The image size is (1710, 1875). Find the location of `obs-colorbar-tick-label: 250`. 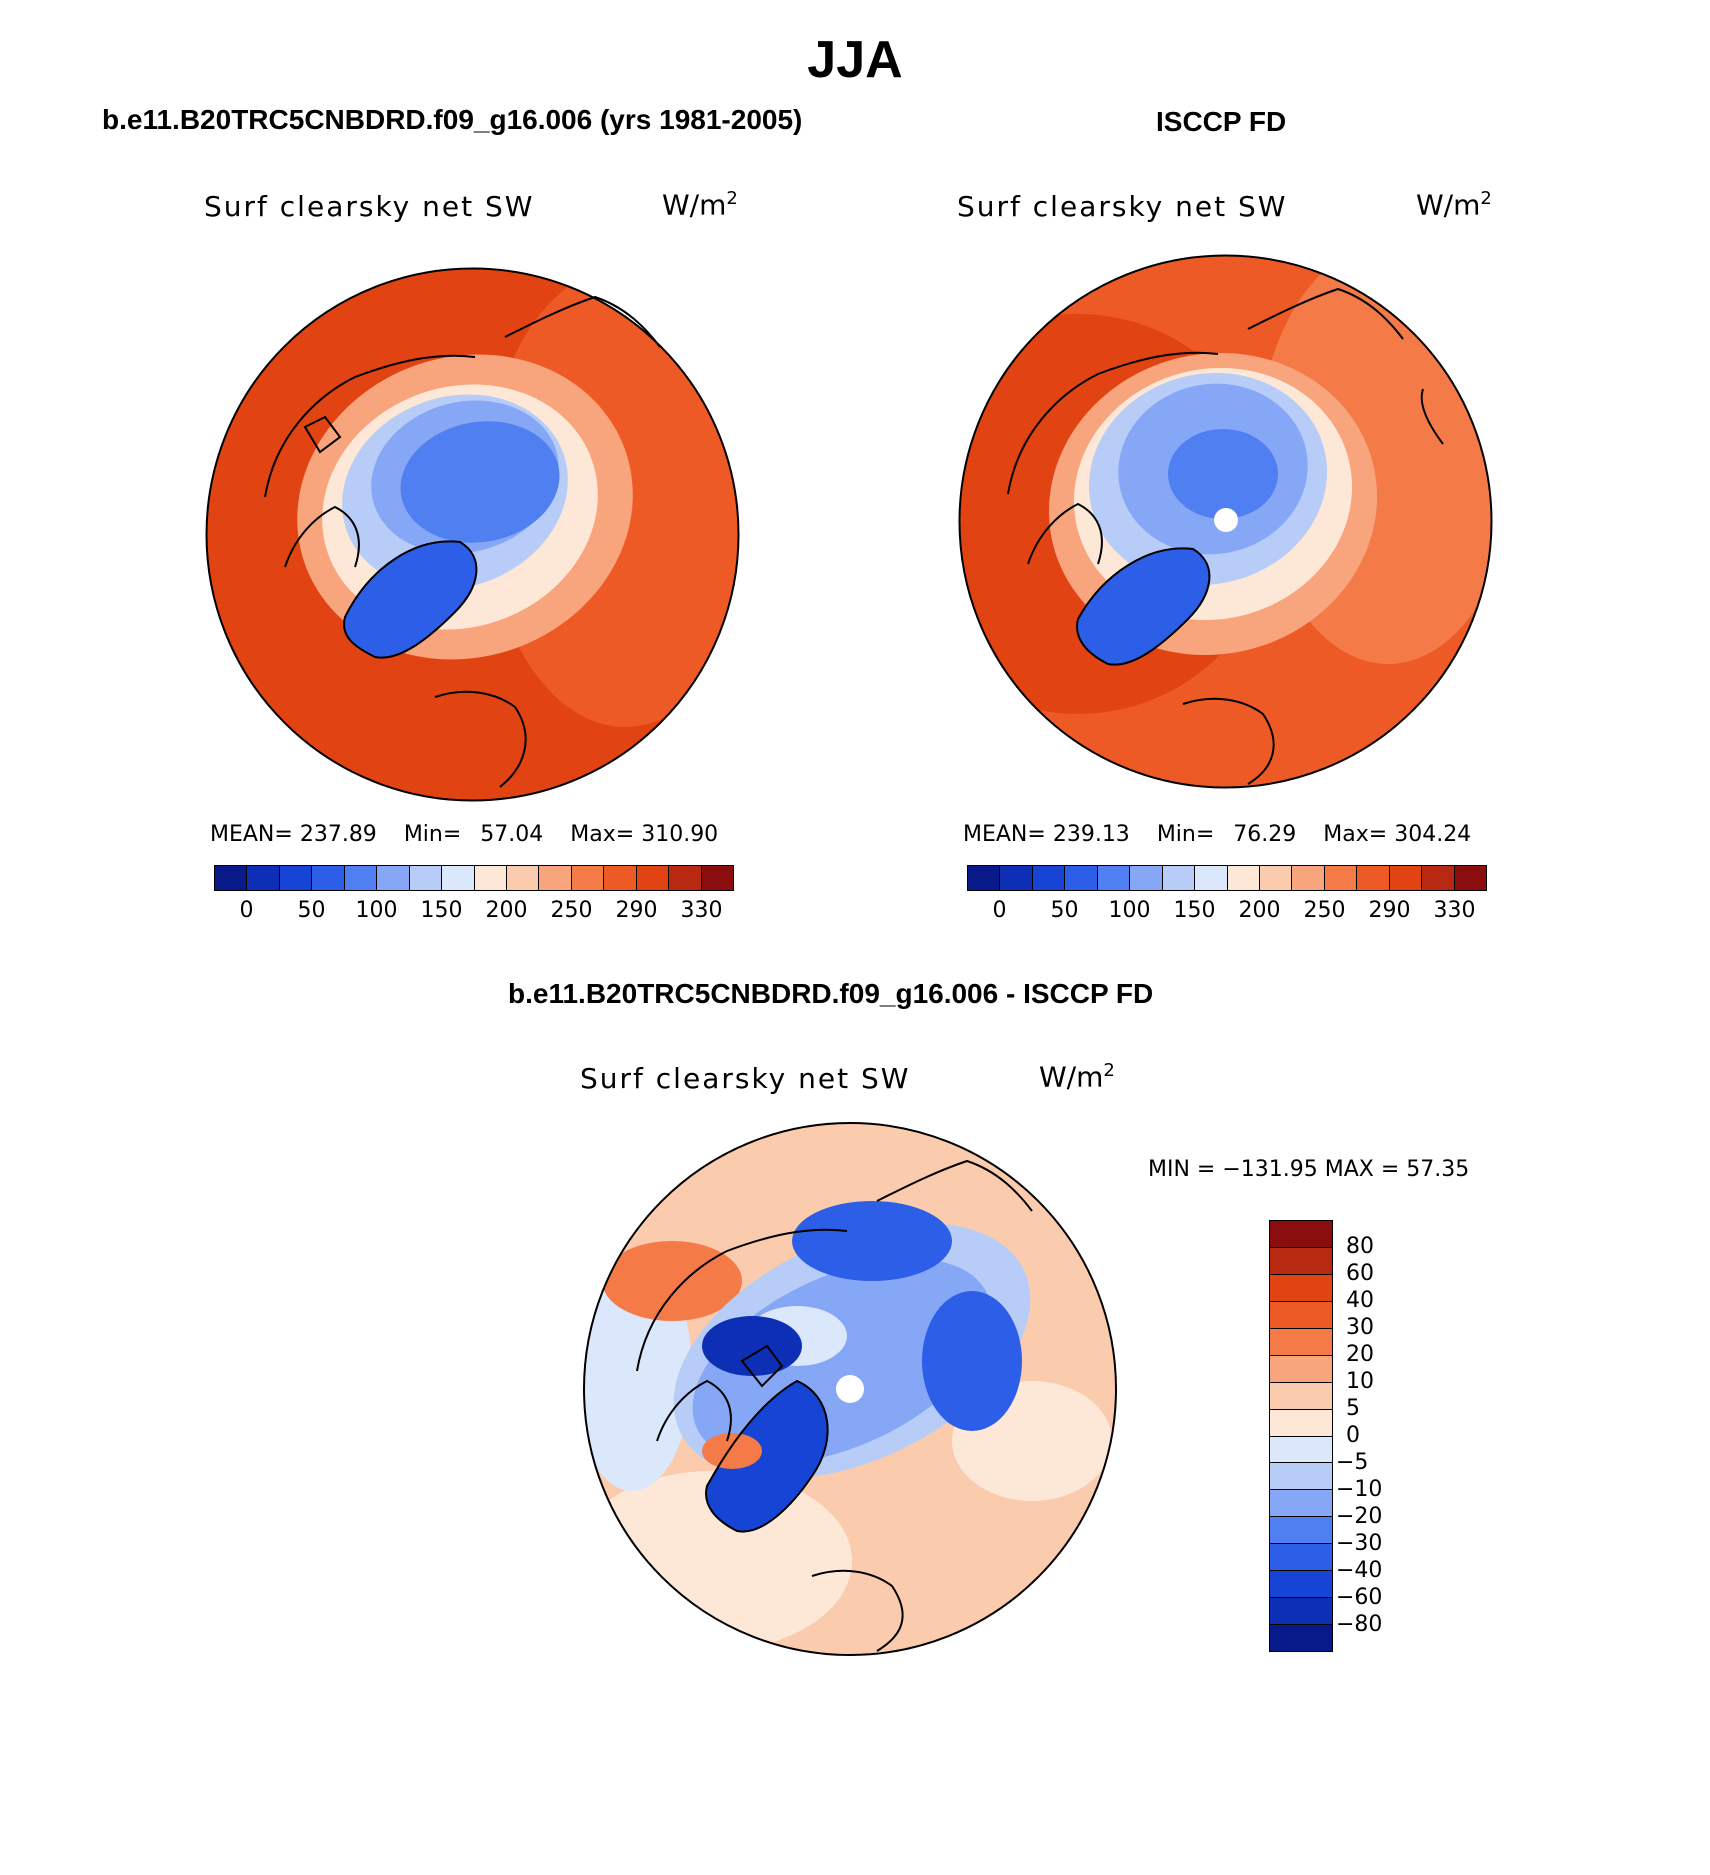

obs-colorbar-tick-label: 250 is located at coordinates (1324, 910).